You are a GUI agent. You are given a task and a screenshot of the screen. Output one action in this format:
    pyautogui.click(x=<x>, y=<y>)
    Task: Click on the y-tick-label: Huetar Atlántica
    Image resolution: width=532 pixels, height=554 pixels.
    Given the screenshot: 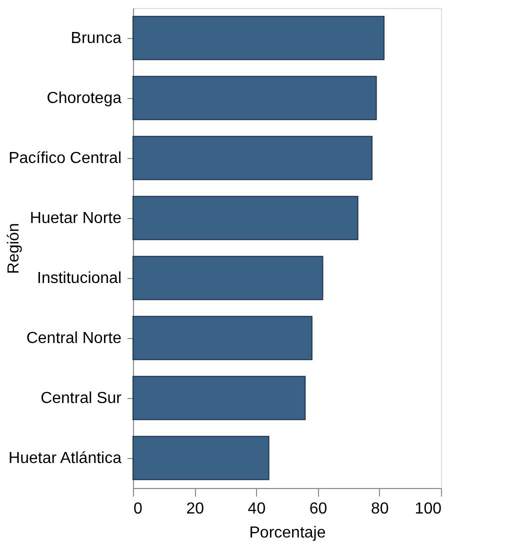 What is the action you would take?
    pyautogui.click(x=65, y=458)
    